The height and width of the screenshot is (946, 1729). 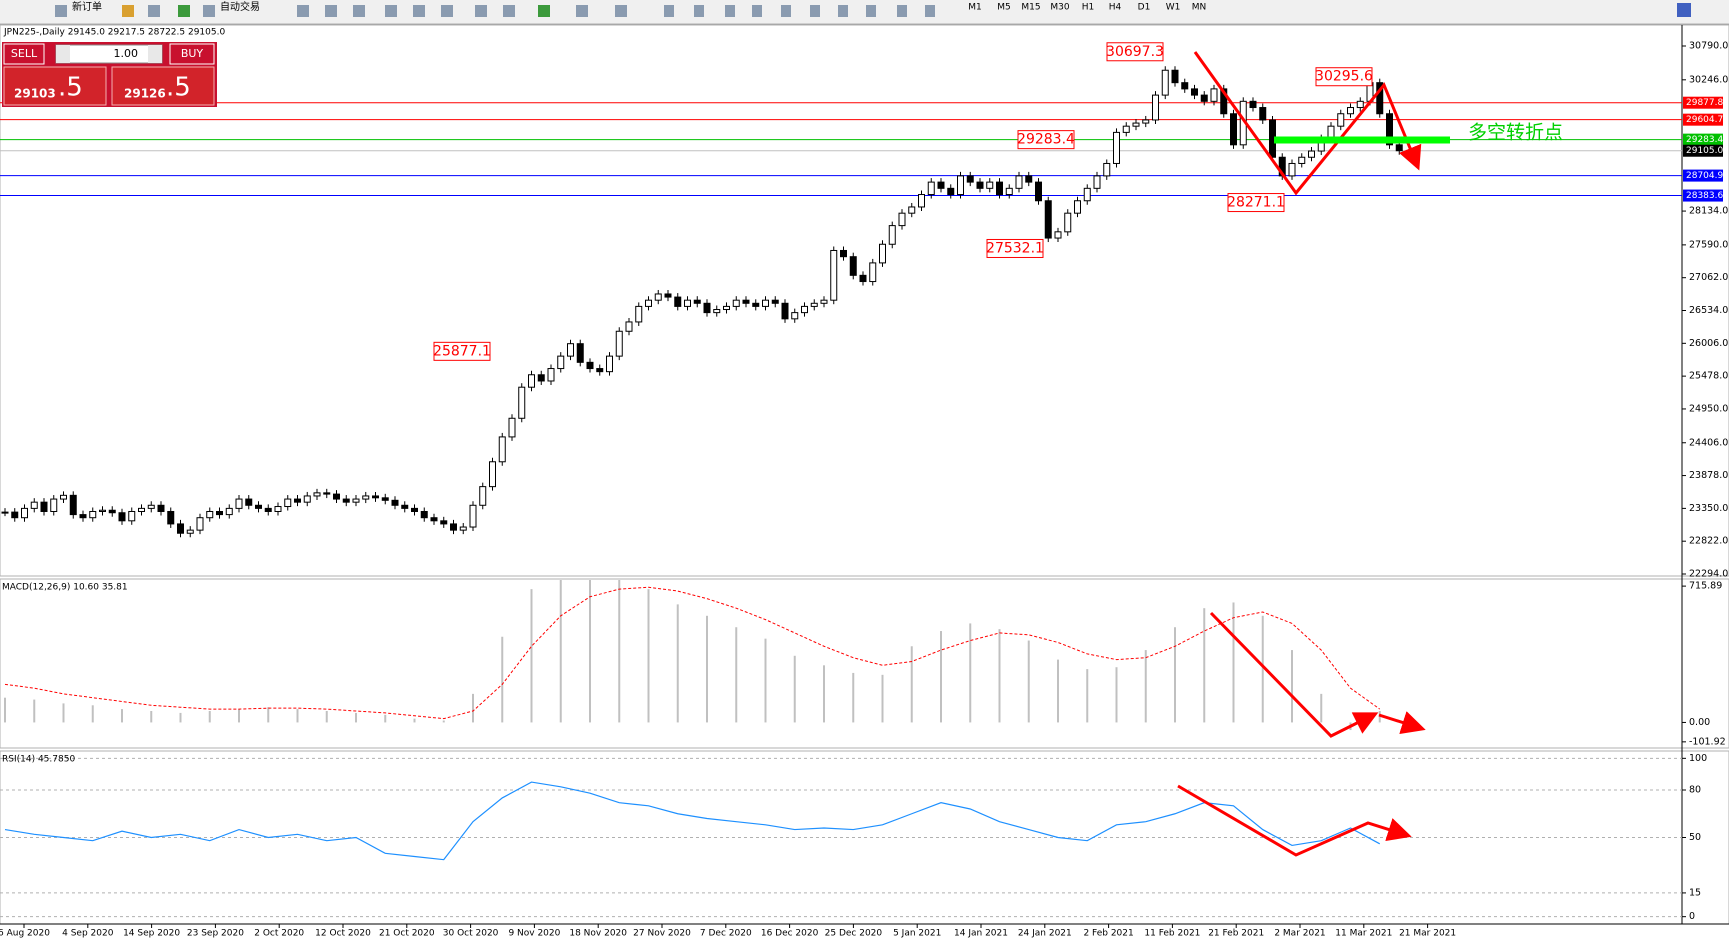 What do you see at coordinates (55, 86) in the screenshot?
I see `bid-box` at bounding box center [55, 86].